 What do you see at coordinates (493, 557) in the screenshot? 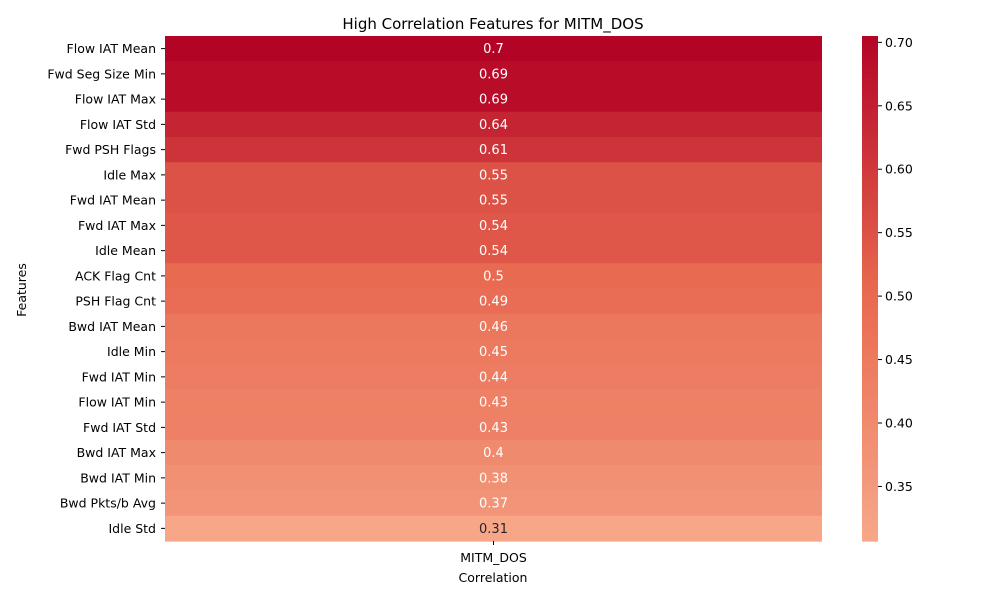
I see `column-label: MITM_DOS` at bounding box center [493, 557].